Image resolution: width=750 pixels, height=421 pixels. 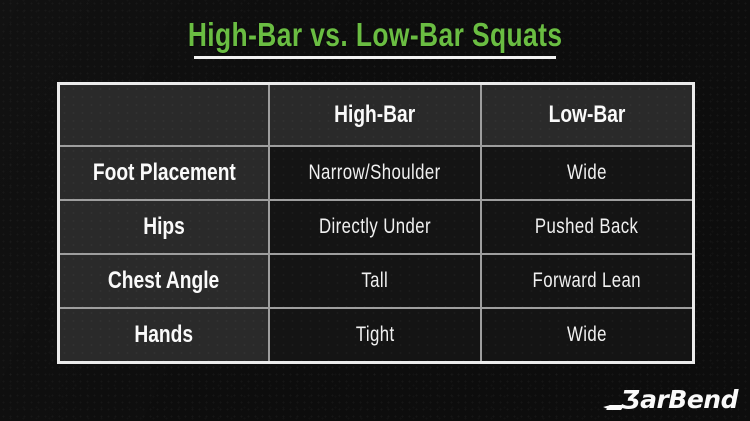 What do you see at coordinates (375, 58) in the screenshot?
I see `title-underline` at bounding box center [375, 58].